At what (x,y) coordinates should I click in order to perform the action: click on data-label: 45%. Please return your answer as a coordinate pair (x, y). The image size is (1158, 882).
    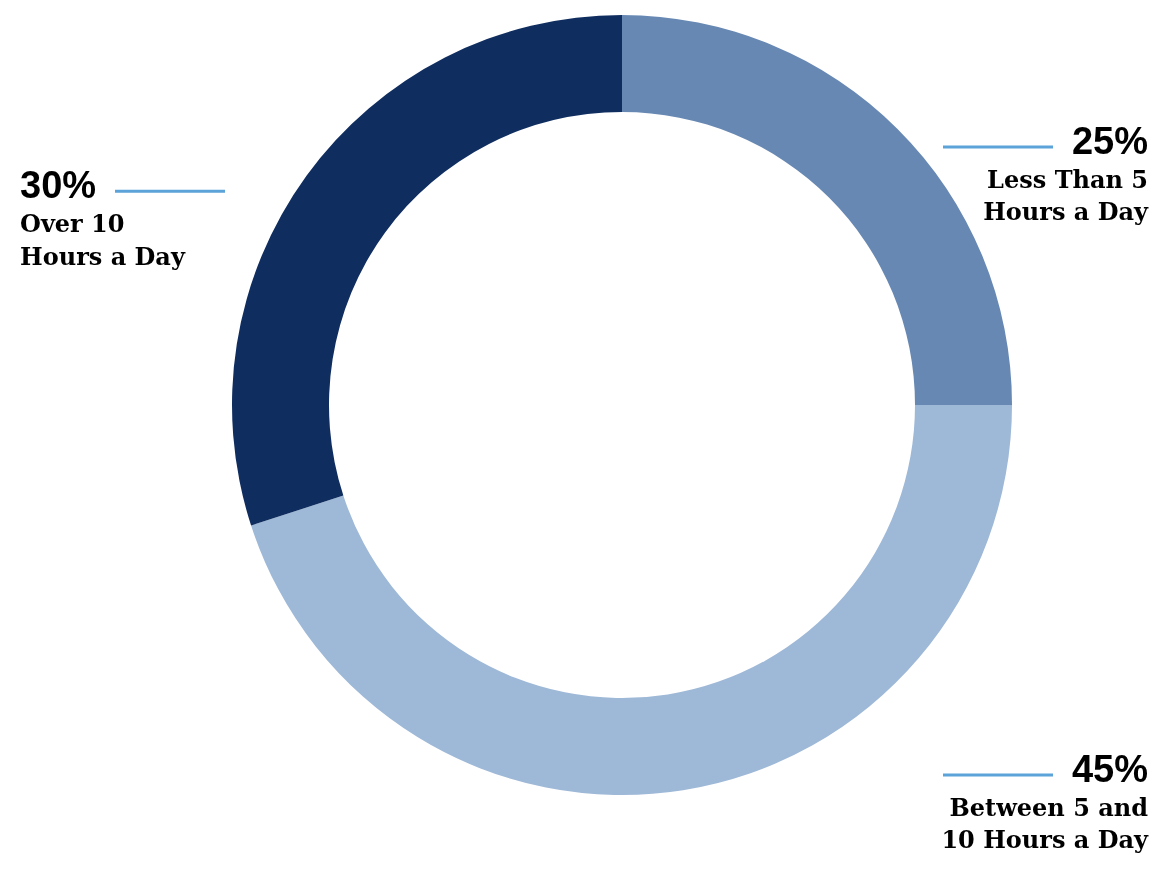
    Looking at the image, I should click on (1109, 768).